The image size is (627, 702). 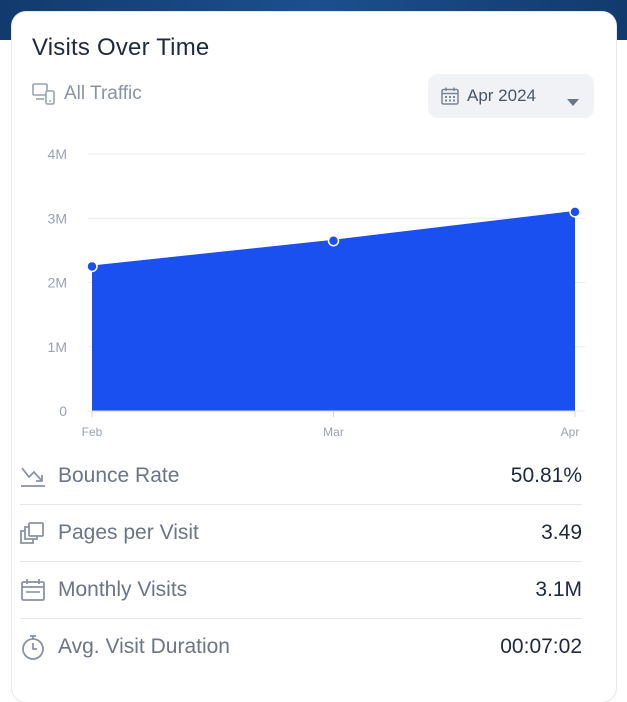 I want to click on stat-label: Monthly Visits, so click(x=123, y=589).